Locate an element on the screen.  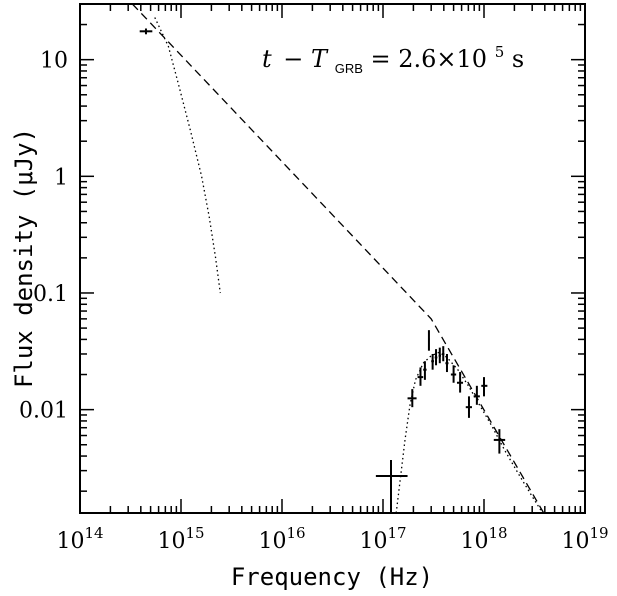
x-tick-label: 1017 is located at coordinates (382, 539).